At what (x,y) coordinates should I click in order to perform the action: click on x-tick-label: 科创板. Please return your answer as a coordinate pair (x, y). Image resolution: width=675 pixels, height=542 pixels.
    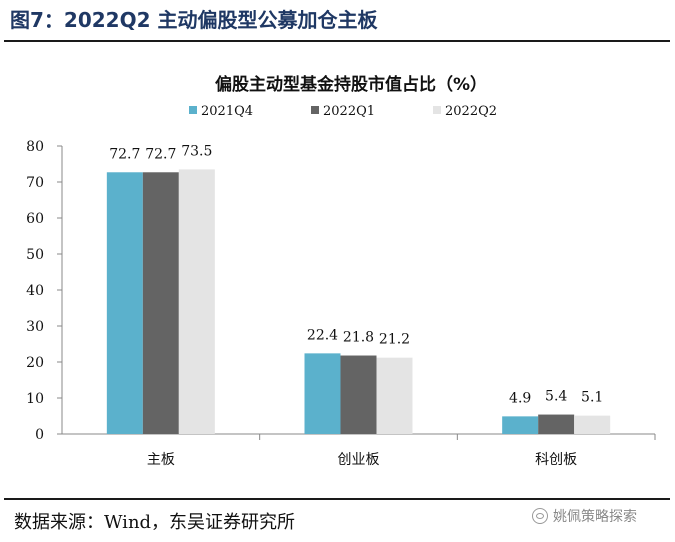
    Looking at the image, I should click on (556, 460).